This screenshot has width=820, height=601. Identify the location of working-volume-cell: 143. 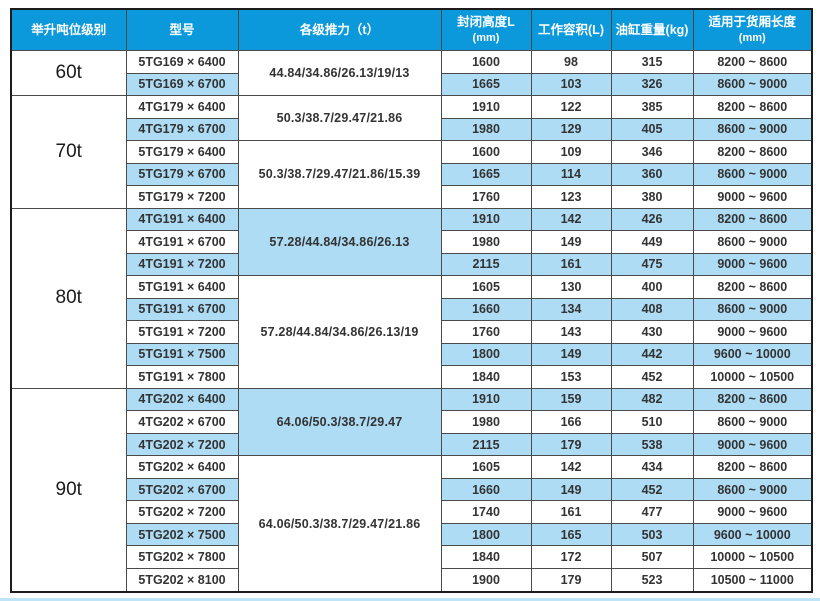
(571, 332).